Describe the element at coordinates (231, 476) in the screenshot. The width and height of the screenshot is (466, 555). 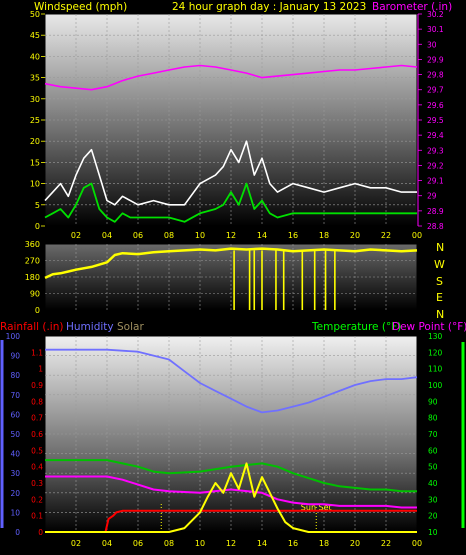
I see `temperature-series-line` at that location.